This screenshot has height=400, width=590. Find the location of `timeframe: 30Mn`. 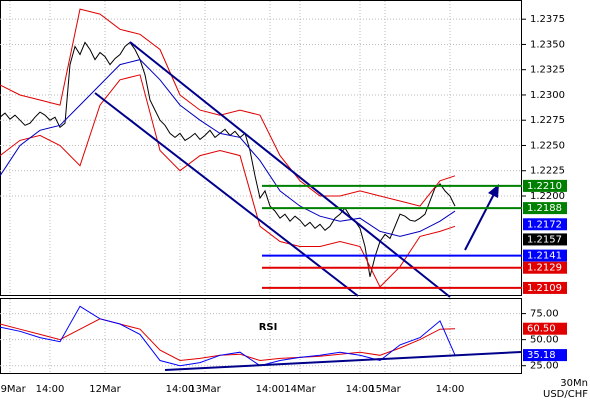

timeframe: 30Mn is located at coordinates (574, 383).